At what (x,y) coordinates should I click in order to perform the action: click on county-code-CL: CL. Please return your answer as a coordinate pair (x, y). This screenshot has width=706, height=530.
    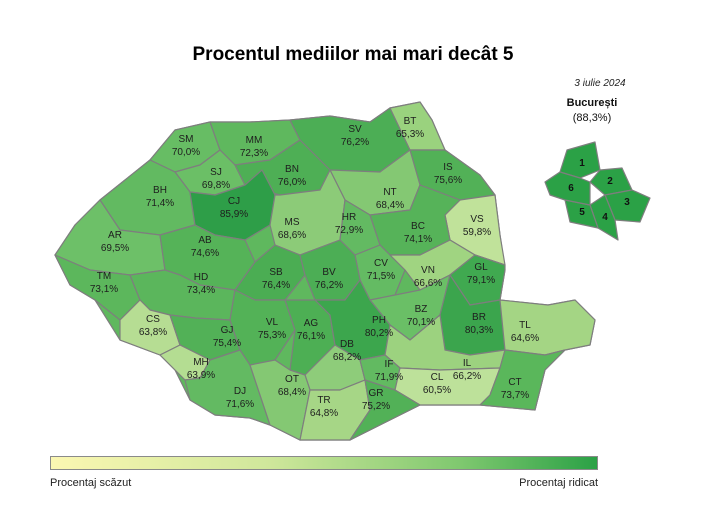
    Looking at the image, I should click on (437, 377).